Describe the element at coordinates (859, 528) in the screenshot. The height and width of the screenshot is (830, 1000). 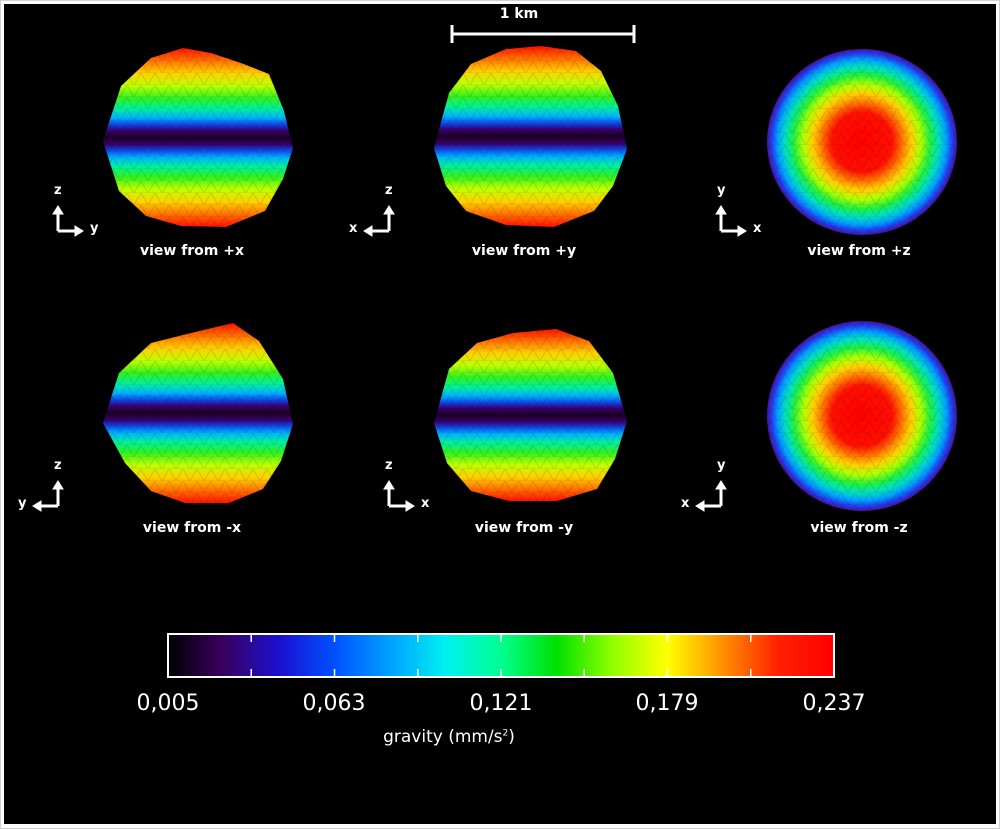
I see `view-label: view from -z` at that location.